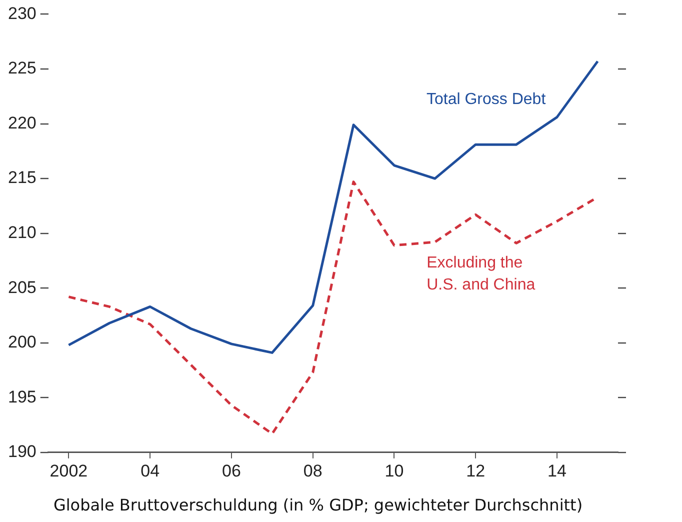 This screenshot has width=682, height=522. Describe the element at coordinates (312, 470) in the screenshot. I see `x-tick-label: 08` at that location.